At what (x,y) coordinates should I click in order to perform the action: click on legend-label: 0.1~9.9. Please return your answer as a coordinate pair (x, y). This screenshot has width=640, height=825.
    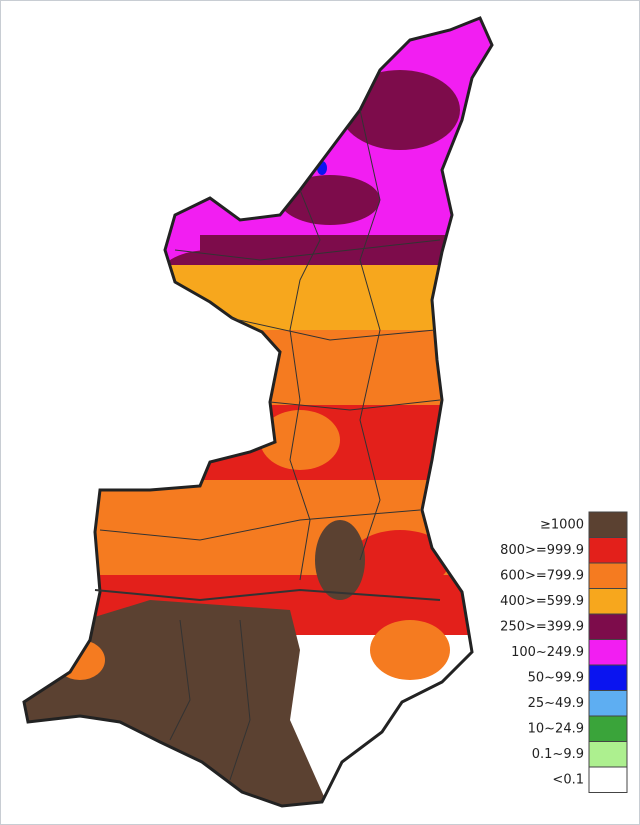
    Looking at the image, I should click on (558, 754).